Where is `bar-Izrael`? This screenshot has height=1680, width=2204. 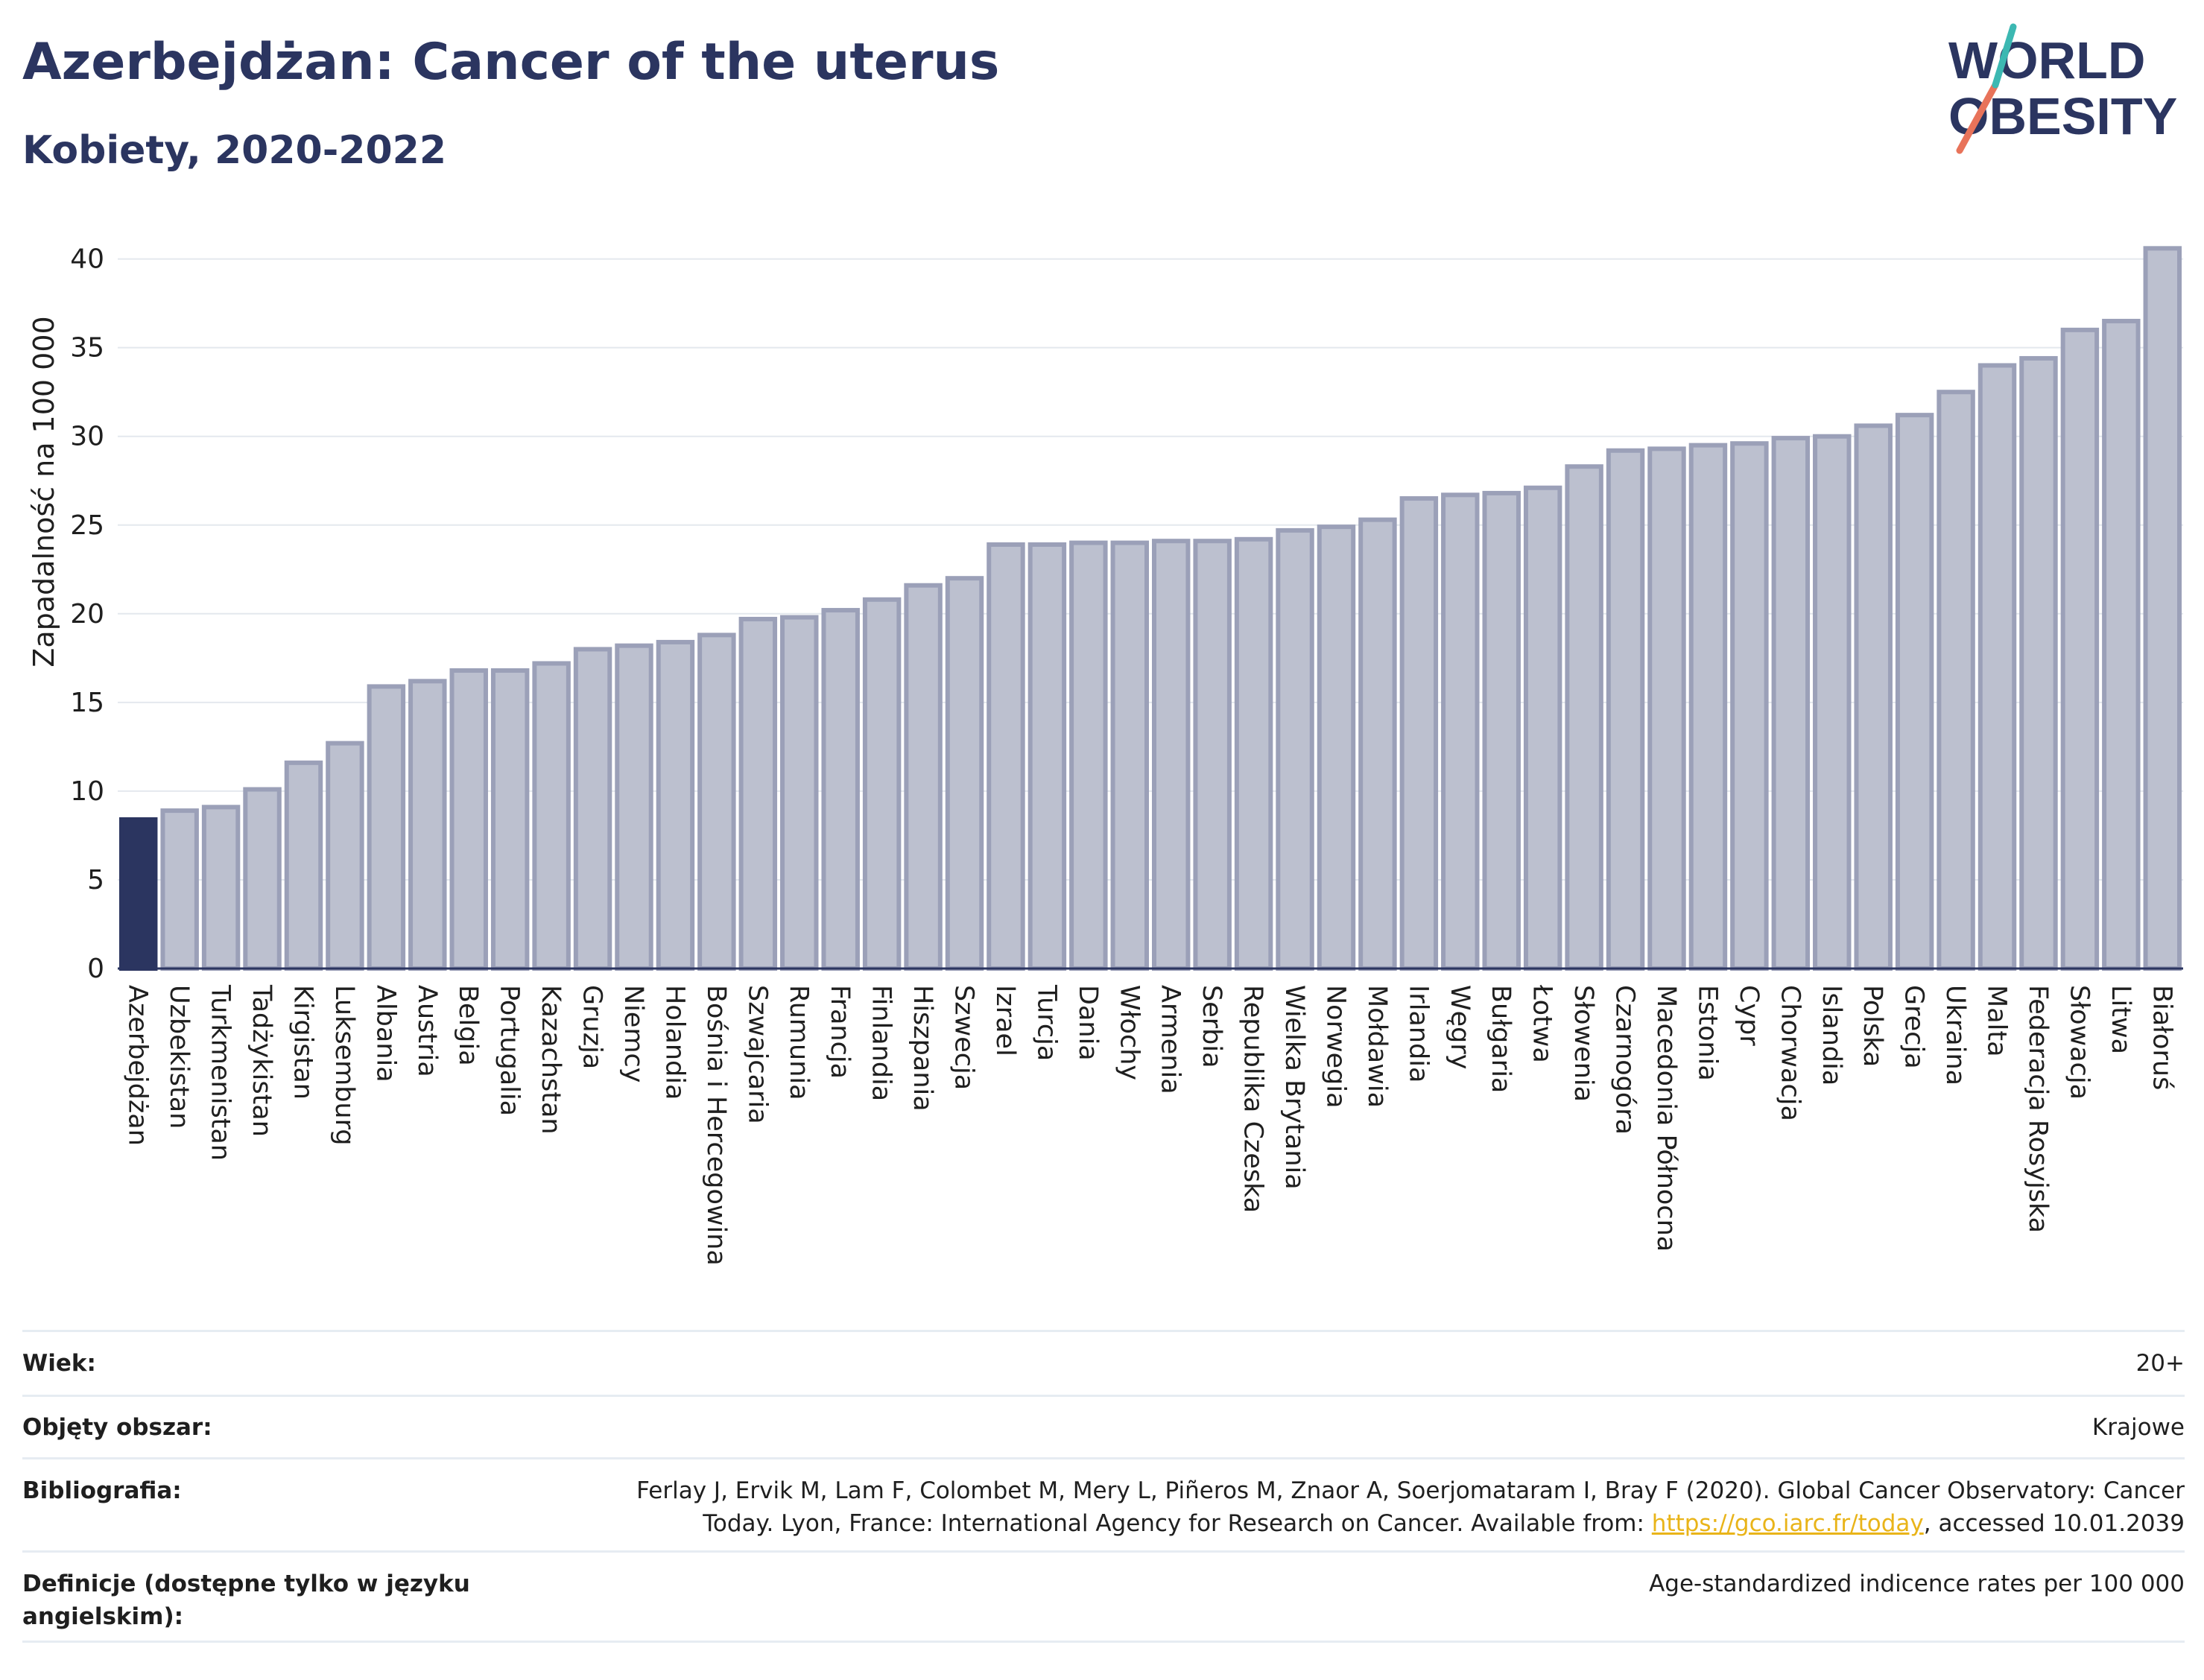 bar-Izrael is located at coordinates (1006, 756).